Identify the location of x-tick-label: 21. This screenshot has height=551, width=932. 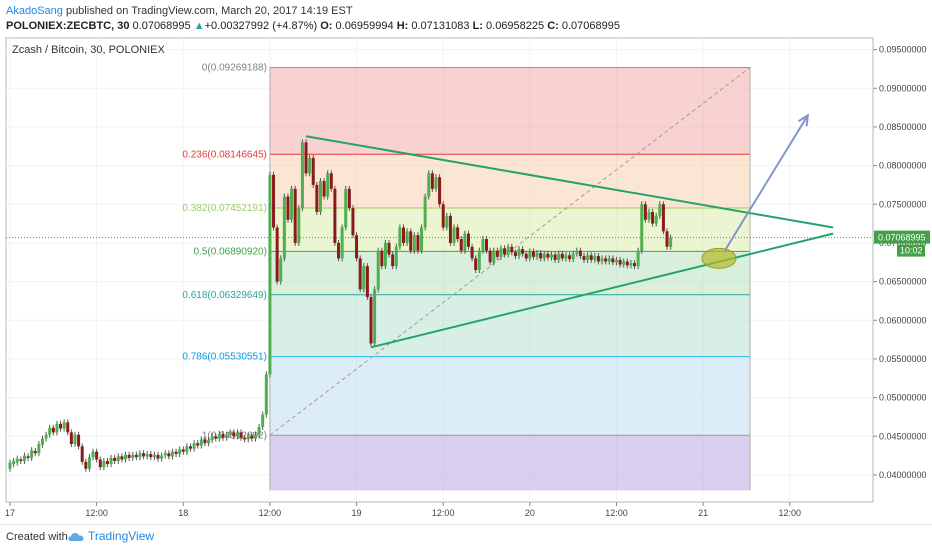
(703, 513).